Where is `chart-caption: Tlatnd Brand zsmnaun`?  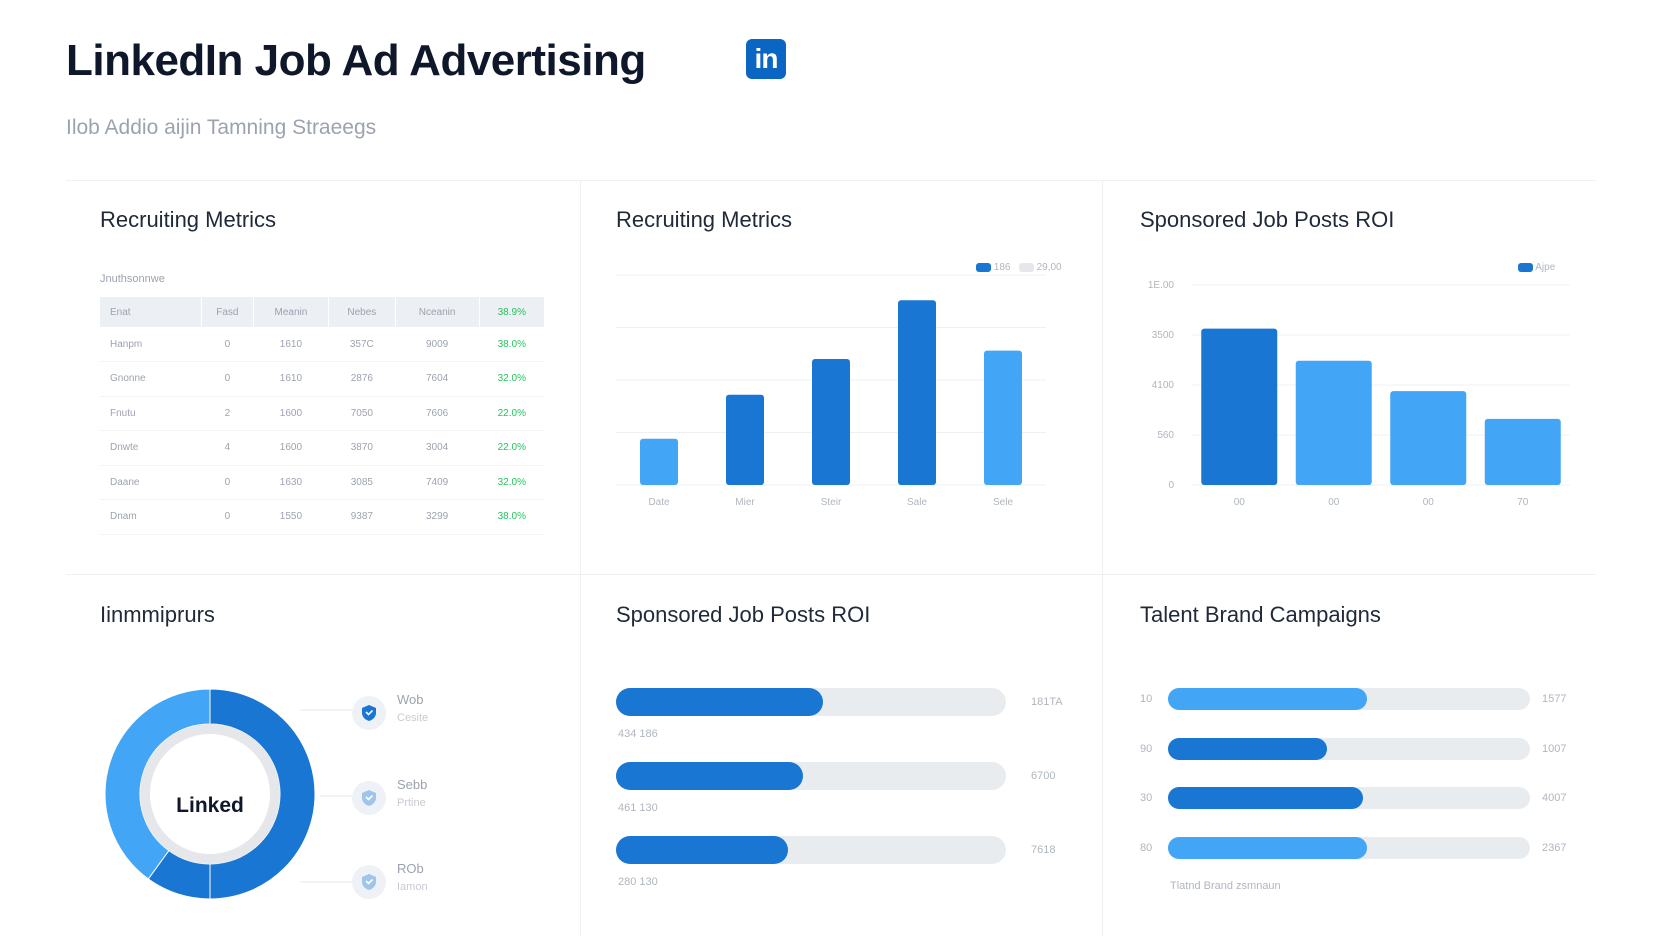 chart-caption: Tlatnd Brand zsmnaun is located at coordinates (1225, 886).